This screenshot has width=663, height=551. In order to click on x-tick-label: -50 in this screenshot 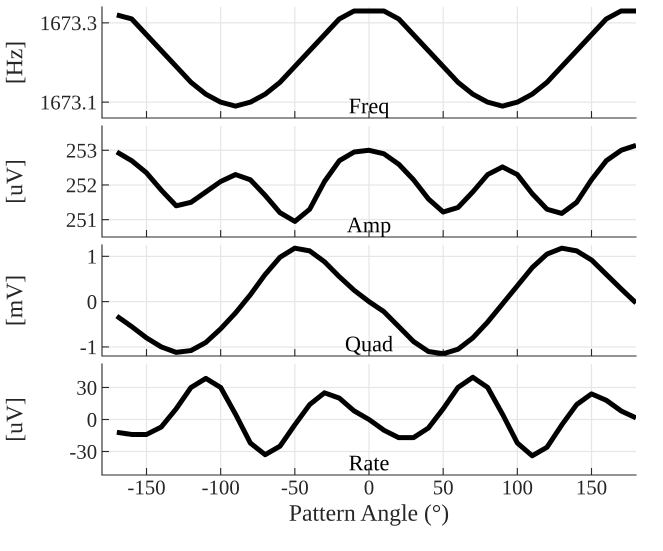, I will do `click(295, 487)`.